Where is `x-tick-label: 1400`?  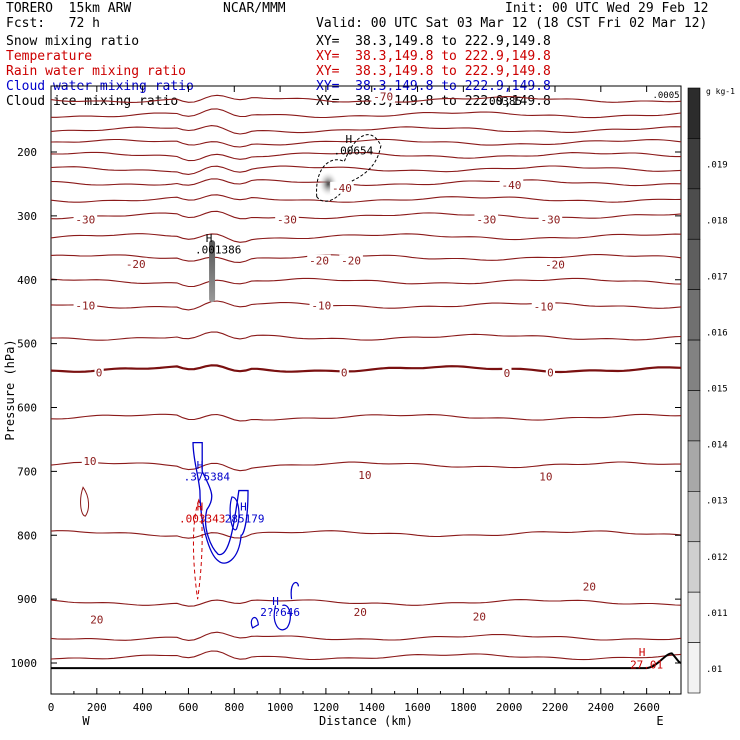 x-tick-label: 1400 is located at coordinates (371, 707).